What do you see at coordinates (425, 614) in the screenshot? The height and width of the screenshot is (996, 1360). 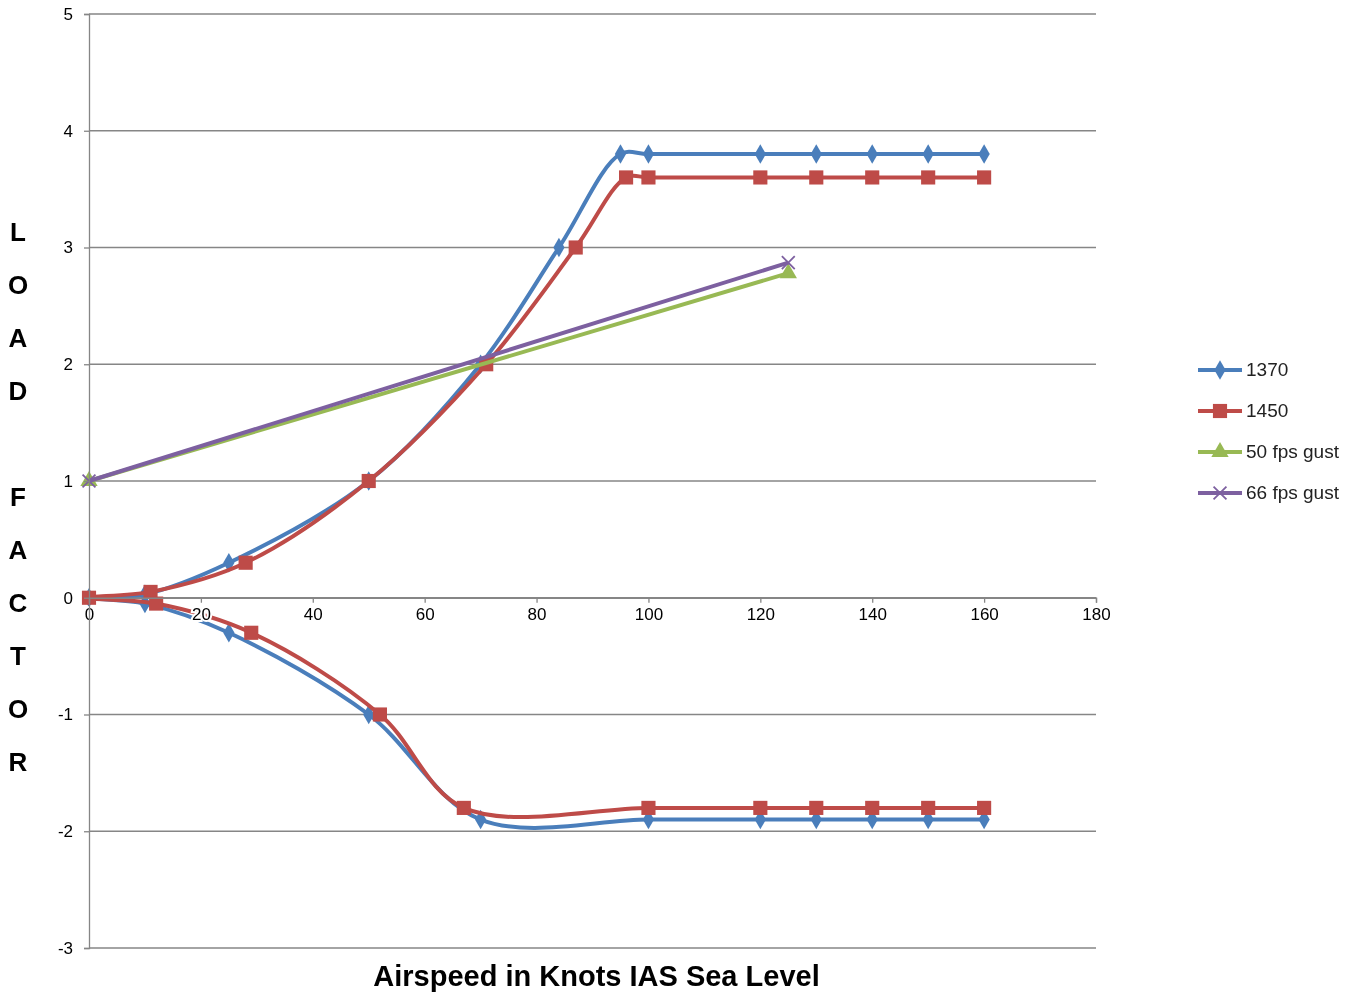 I see `x-tick-label: 60` at bounding box center [425, 614].